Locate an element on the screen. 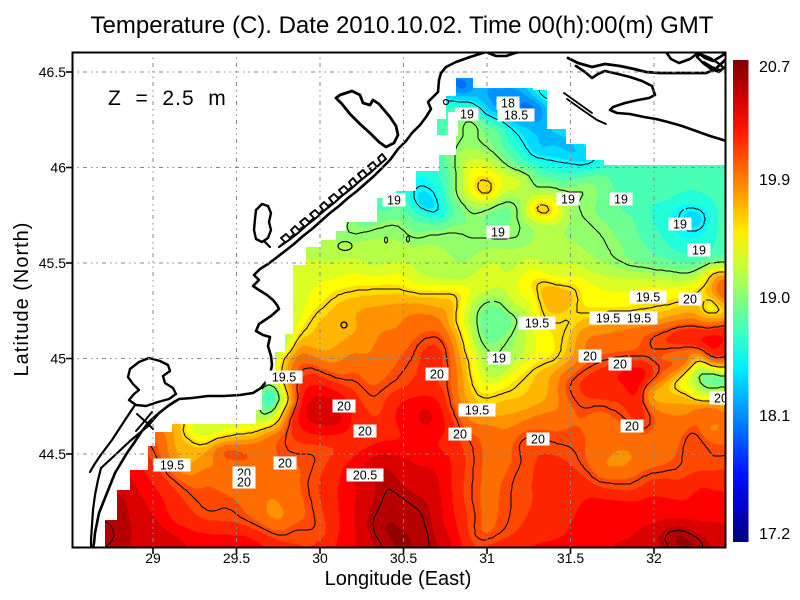 Image resolution: width=800 pixels, height=600 pixels. svg-text: 18.1 is located at coordinates (774, 416).